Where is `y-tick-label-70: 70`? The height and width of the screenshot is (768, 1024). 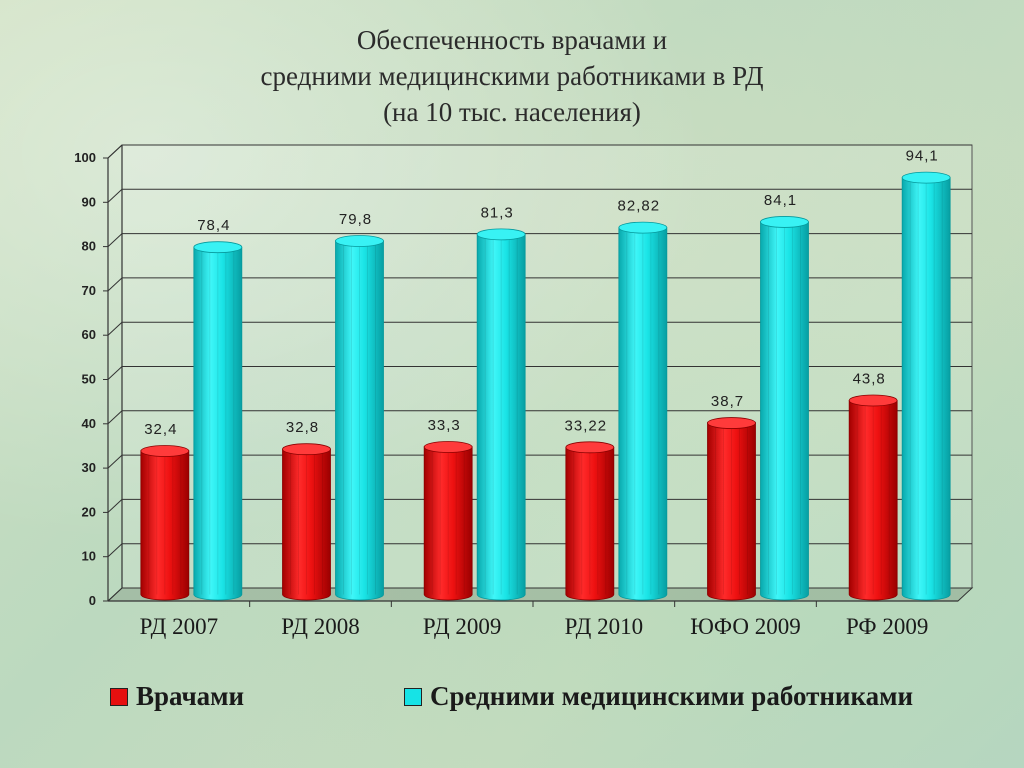 y-tick-label-70: 70 is located at coordinates (89, 290).